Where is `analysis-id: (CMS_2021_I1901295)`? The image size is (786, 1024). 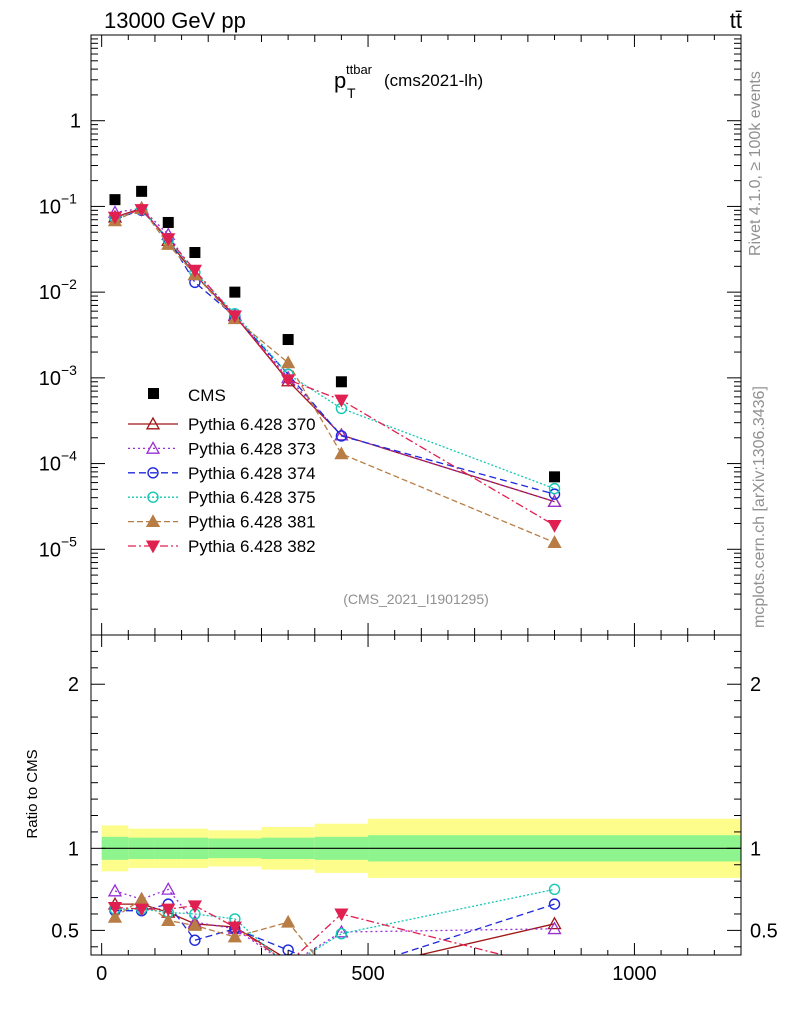 analysis-id: (CMS_2021_I1901295) is located at coordinates (416, 599).